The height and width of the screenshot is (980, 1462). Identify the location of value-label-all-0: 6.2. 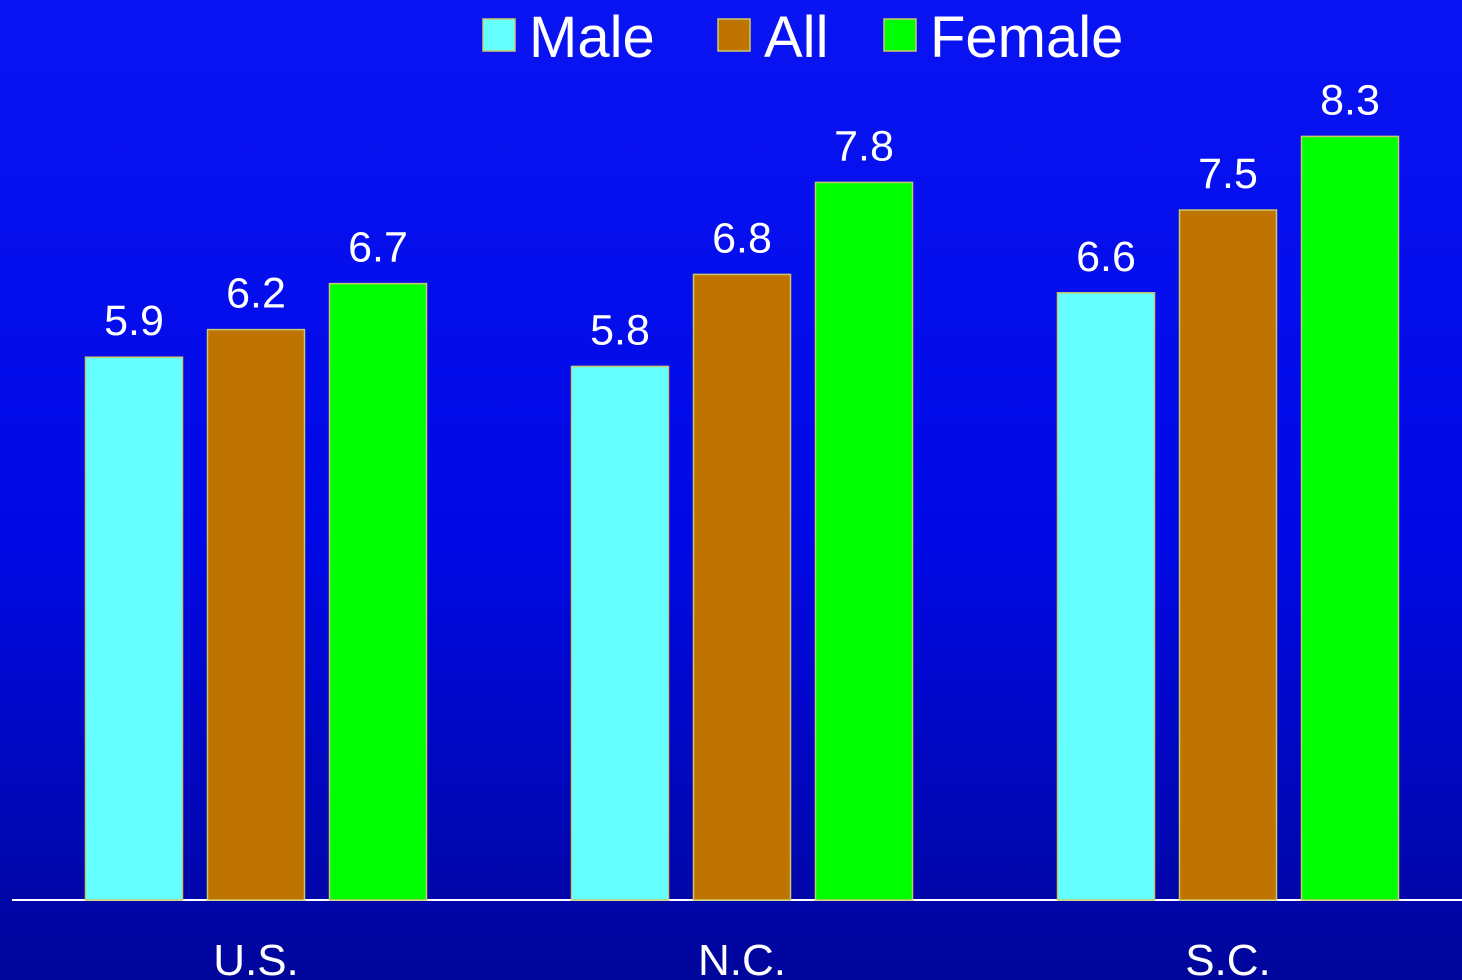
(256, 294).